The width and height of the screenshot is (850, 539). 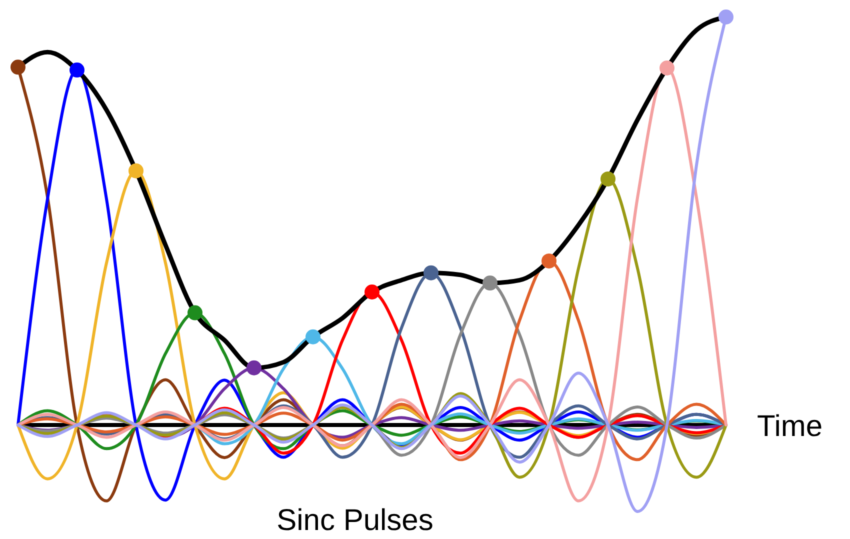 What do you see at coordinates (790, 426) in the screenshot?
I see `x-axis-title: Time` at bounding box center [790, 426].